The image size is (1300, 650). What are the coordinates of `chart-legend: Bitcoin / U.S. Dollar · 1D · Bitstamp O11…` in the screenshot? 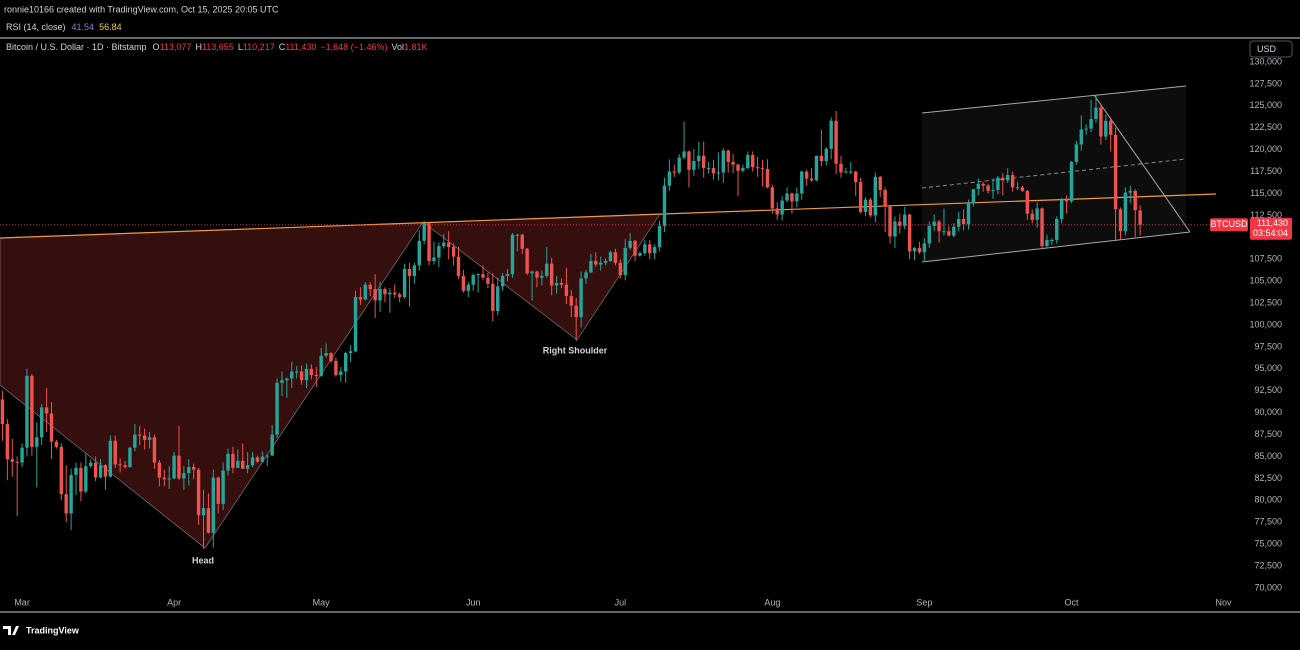 It's located at (217, 47).